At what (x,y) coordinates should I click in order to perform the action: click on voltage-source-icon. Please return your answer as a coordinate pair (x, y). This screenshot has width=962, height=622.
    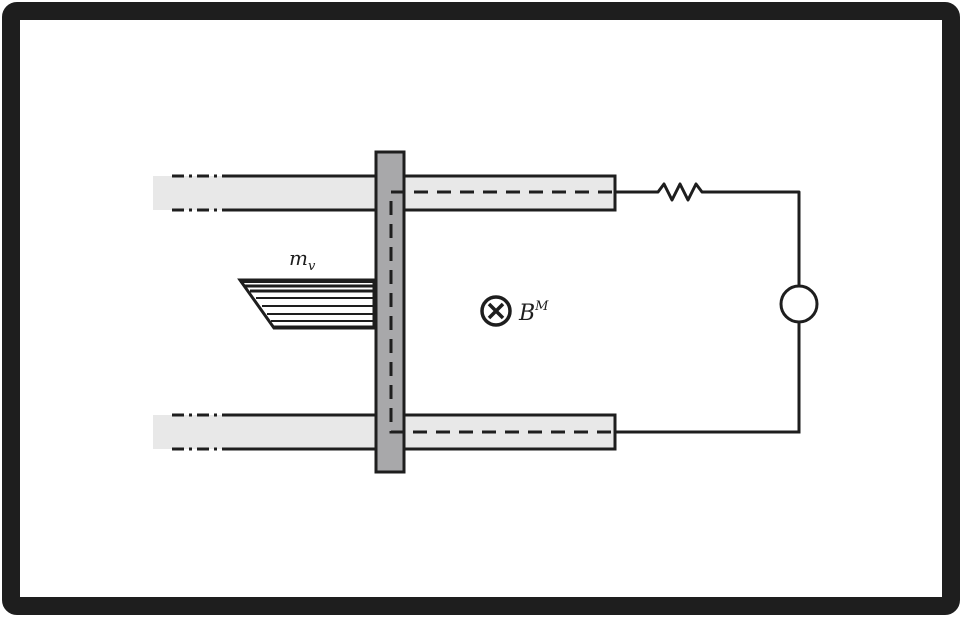
    Looking at the image, I should click on (799, 304).